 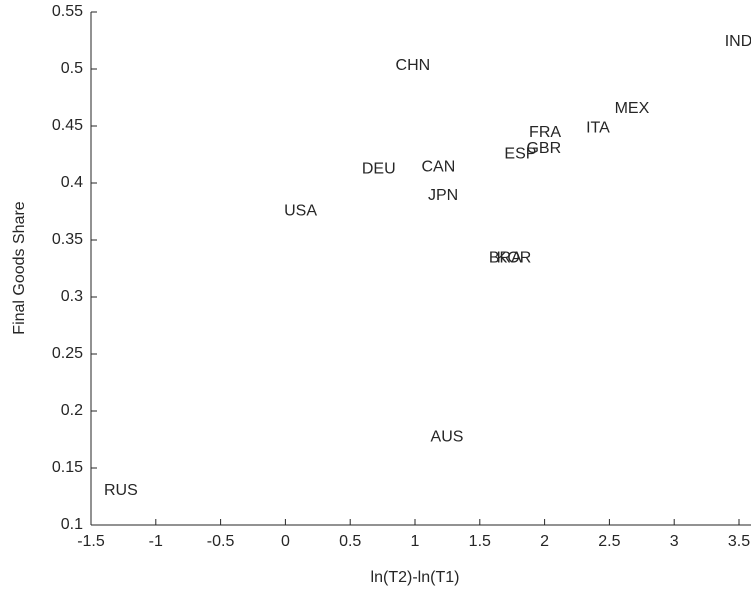 I want to click on point-label: USA, so click(x=300, y=211).